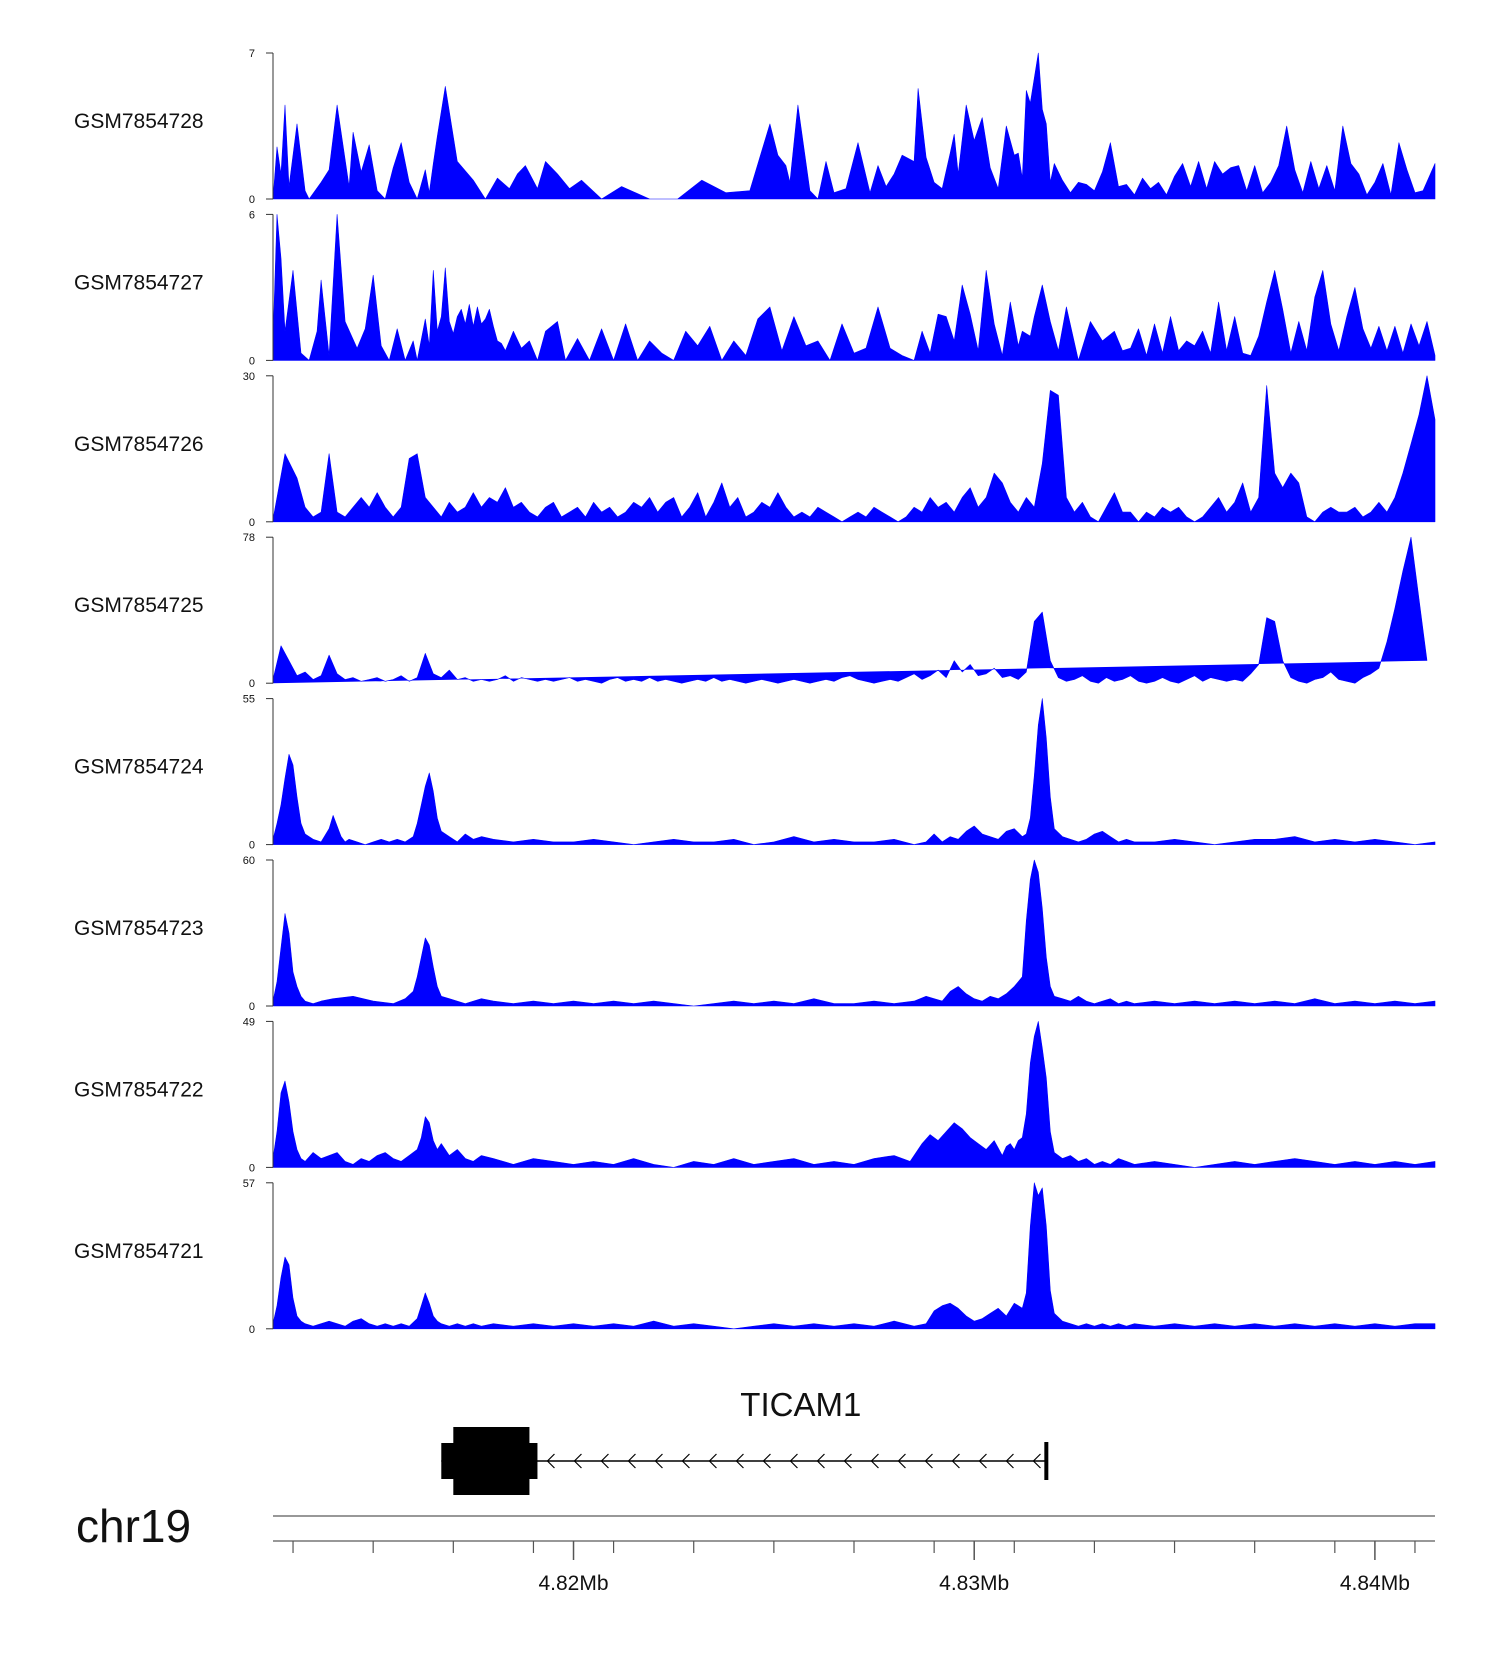 This screenshot has width=1500, height=1660. I want to click on track-label: GSM7854721, so click(139, 1251).